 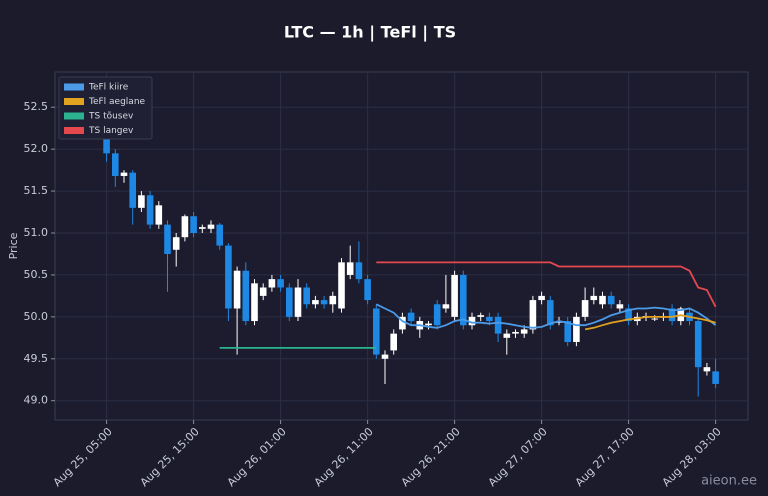 What do you see at coordinates (36, 190) in the screenshot?
I see `y-tick-label: 51.5` at bounding box center [36, 190].